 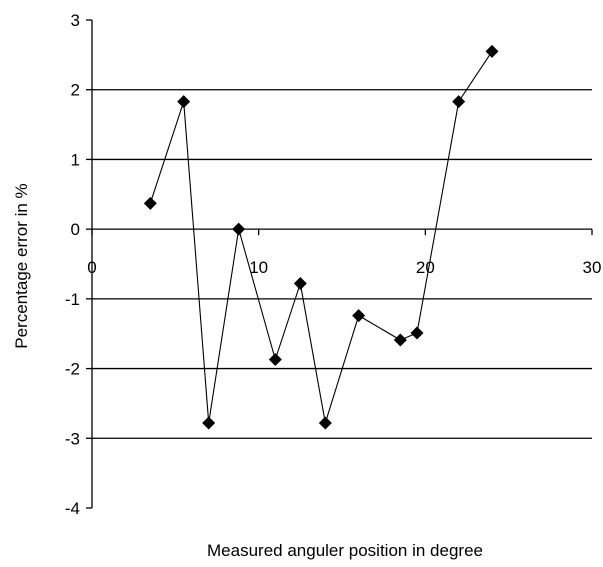 I want to click on y-tick-label: -1, so click(x=72, y=299).